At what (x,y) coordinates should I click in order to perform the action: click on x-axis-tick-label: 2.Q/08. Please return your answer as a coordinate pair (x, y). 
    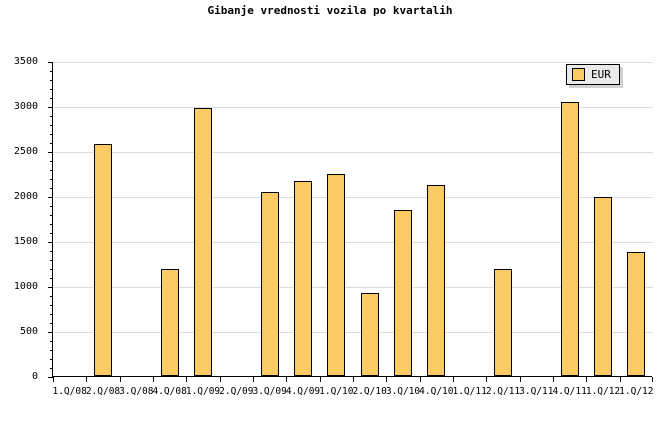
    Looking at the image, I should click on (103, 391).